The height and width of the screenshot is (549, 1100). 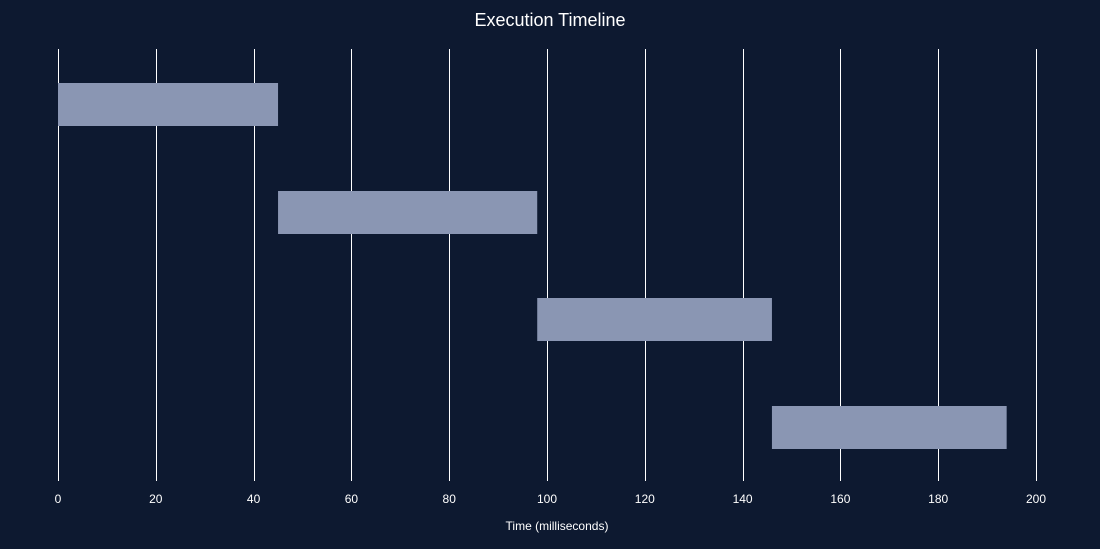 What do you see at coordinates (938, 499) in the screenshot?
I see `x-tick-label: 180` at bounding box center [938, 499].